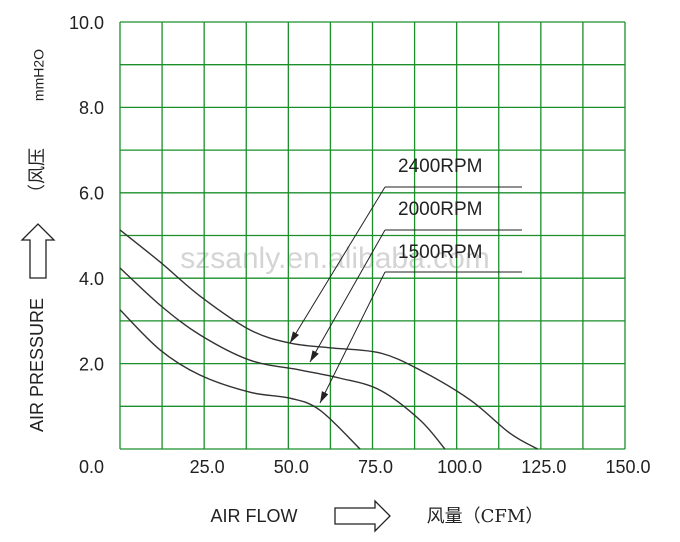  What do you see at coordinates (440, 252) in the screenshot?
I see `series-label: 1500RPM` at bounding box center [440, 252].